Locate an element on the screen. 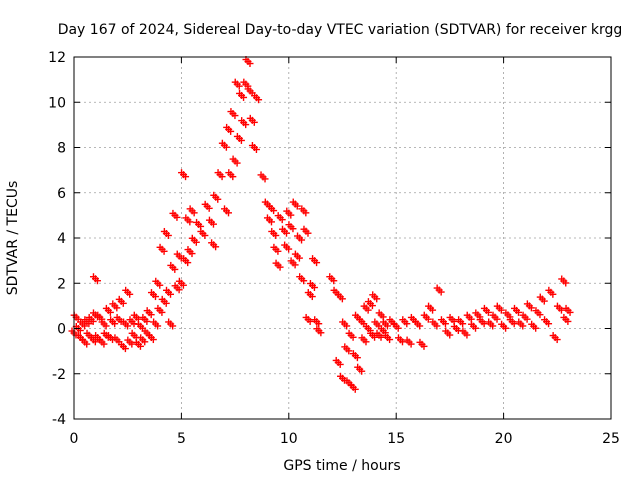 Image resolution: width=640 pixels, height=480 pixels. x-tick-label: 5 is located at coordinates (181, 439).